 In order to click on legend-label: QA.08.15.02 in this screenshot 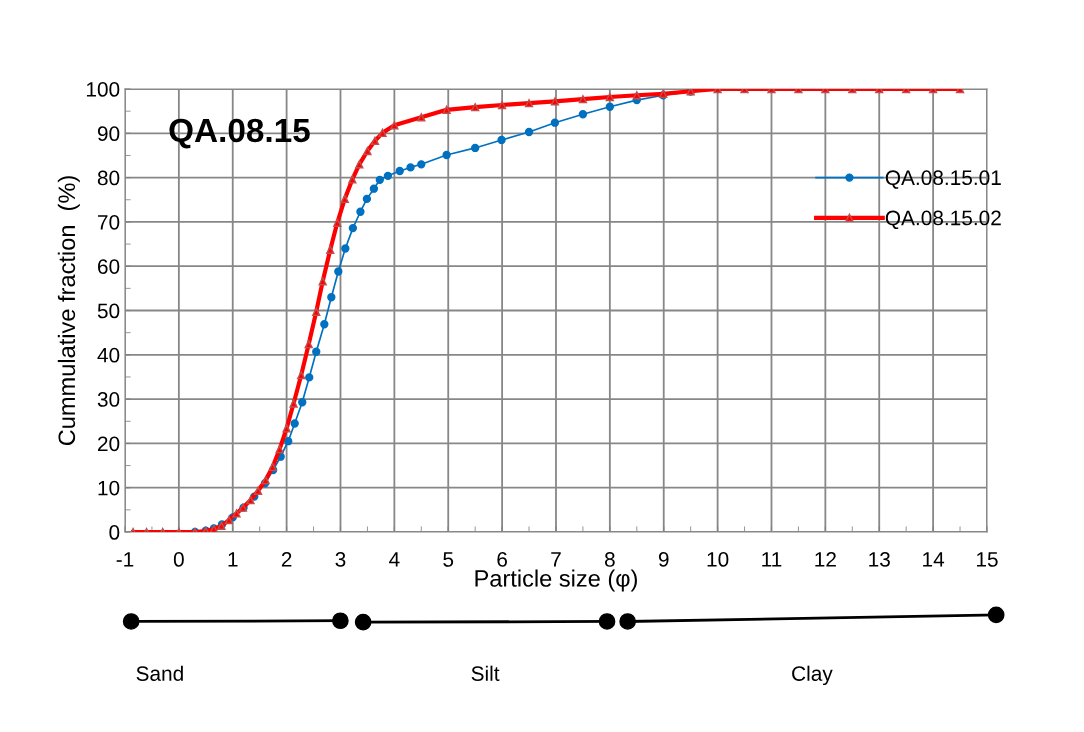, I will do `click(943, 220)`.